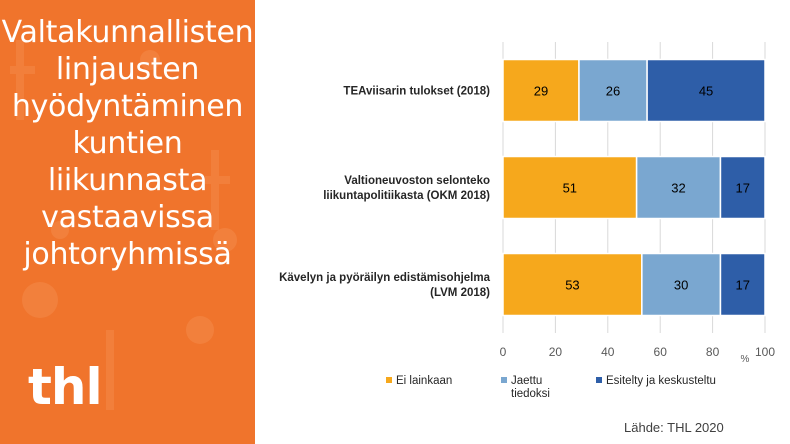  I want to click on category-label: liikuntapolitiikasta (OKM 2018), so click(406, 196).